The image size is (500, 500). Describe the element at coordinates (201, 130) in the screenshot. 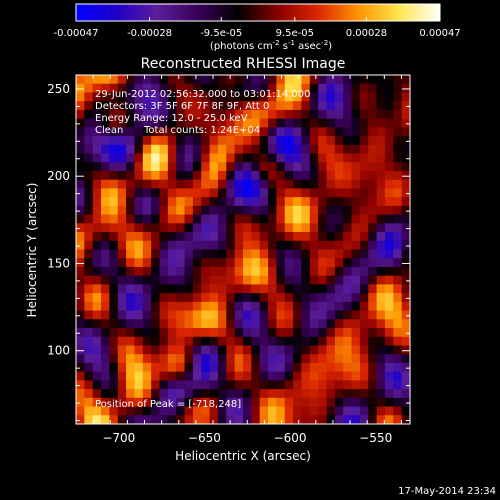

I see `annotation-counts: Total counts: 1.24E+04` at that location.